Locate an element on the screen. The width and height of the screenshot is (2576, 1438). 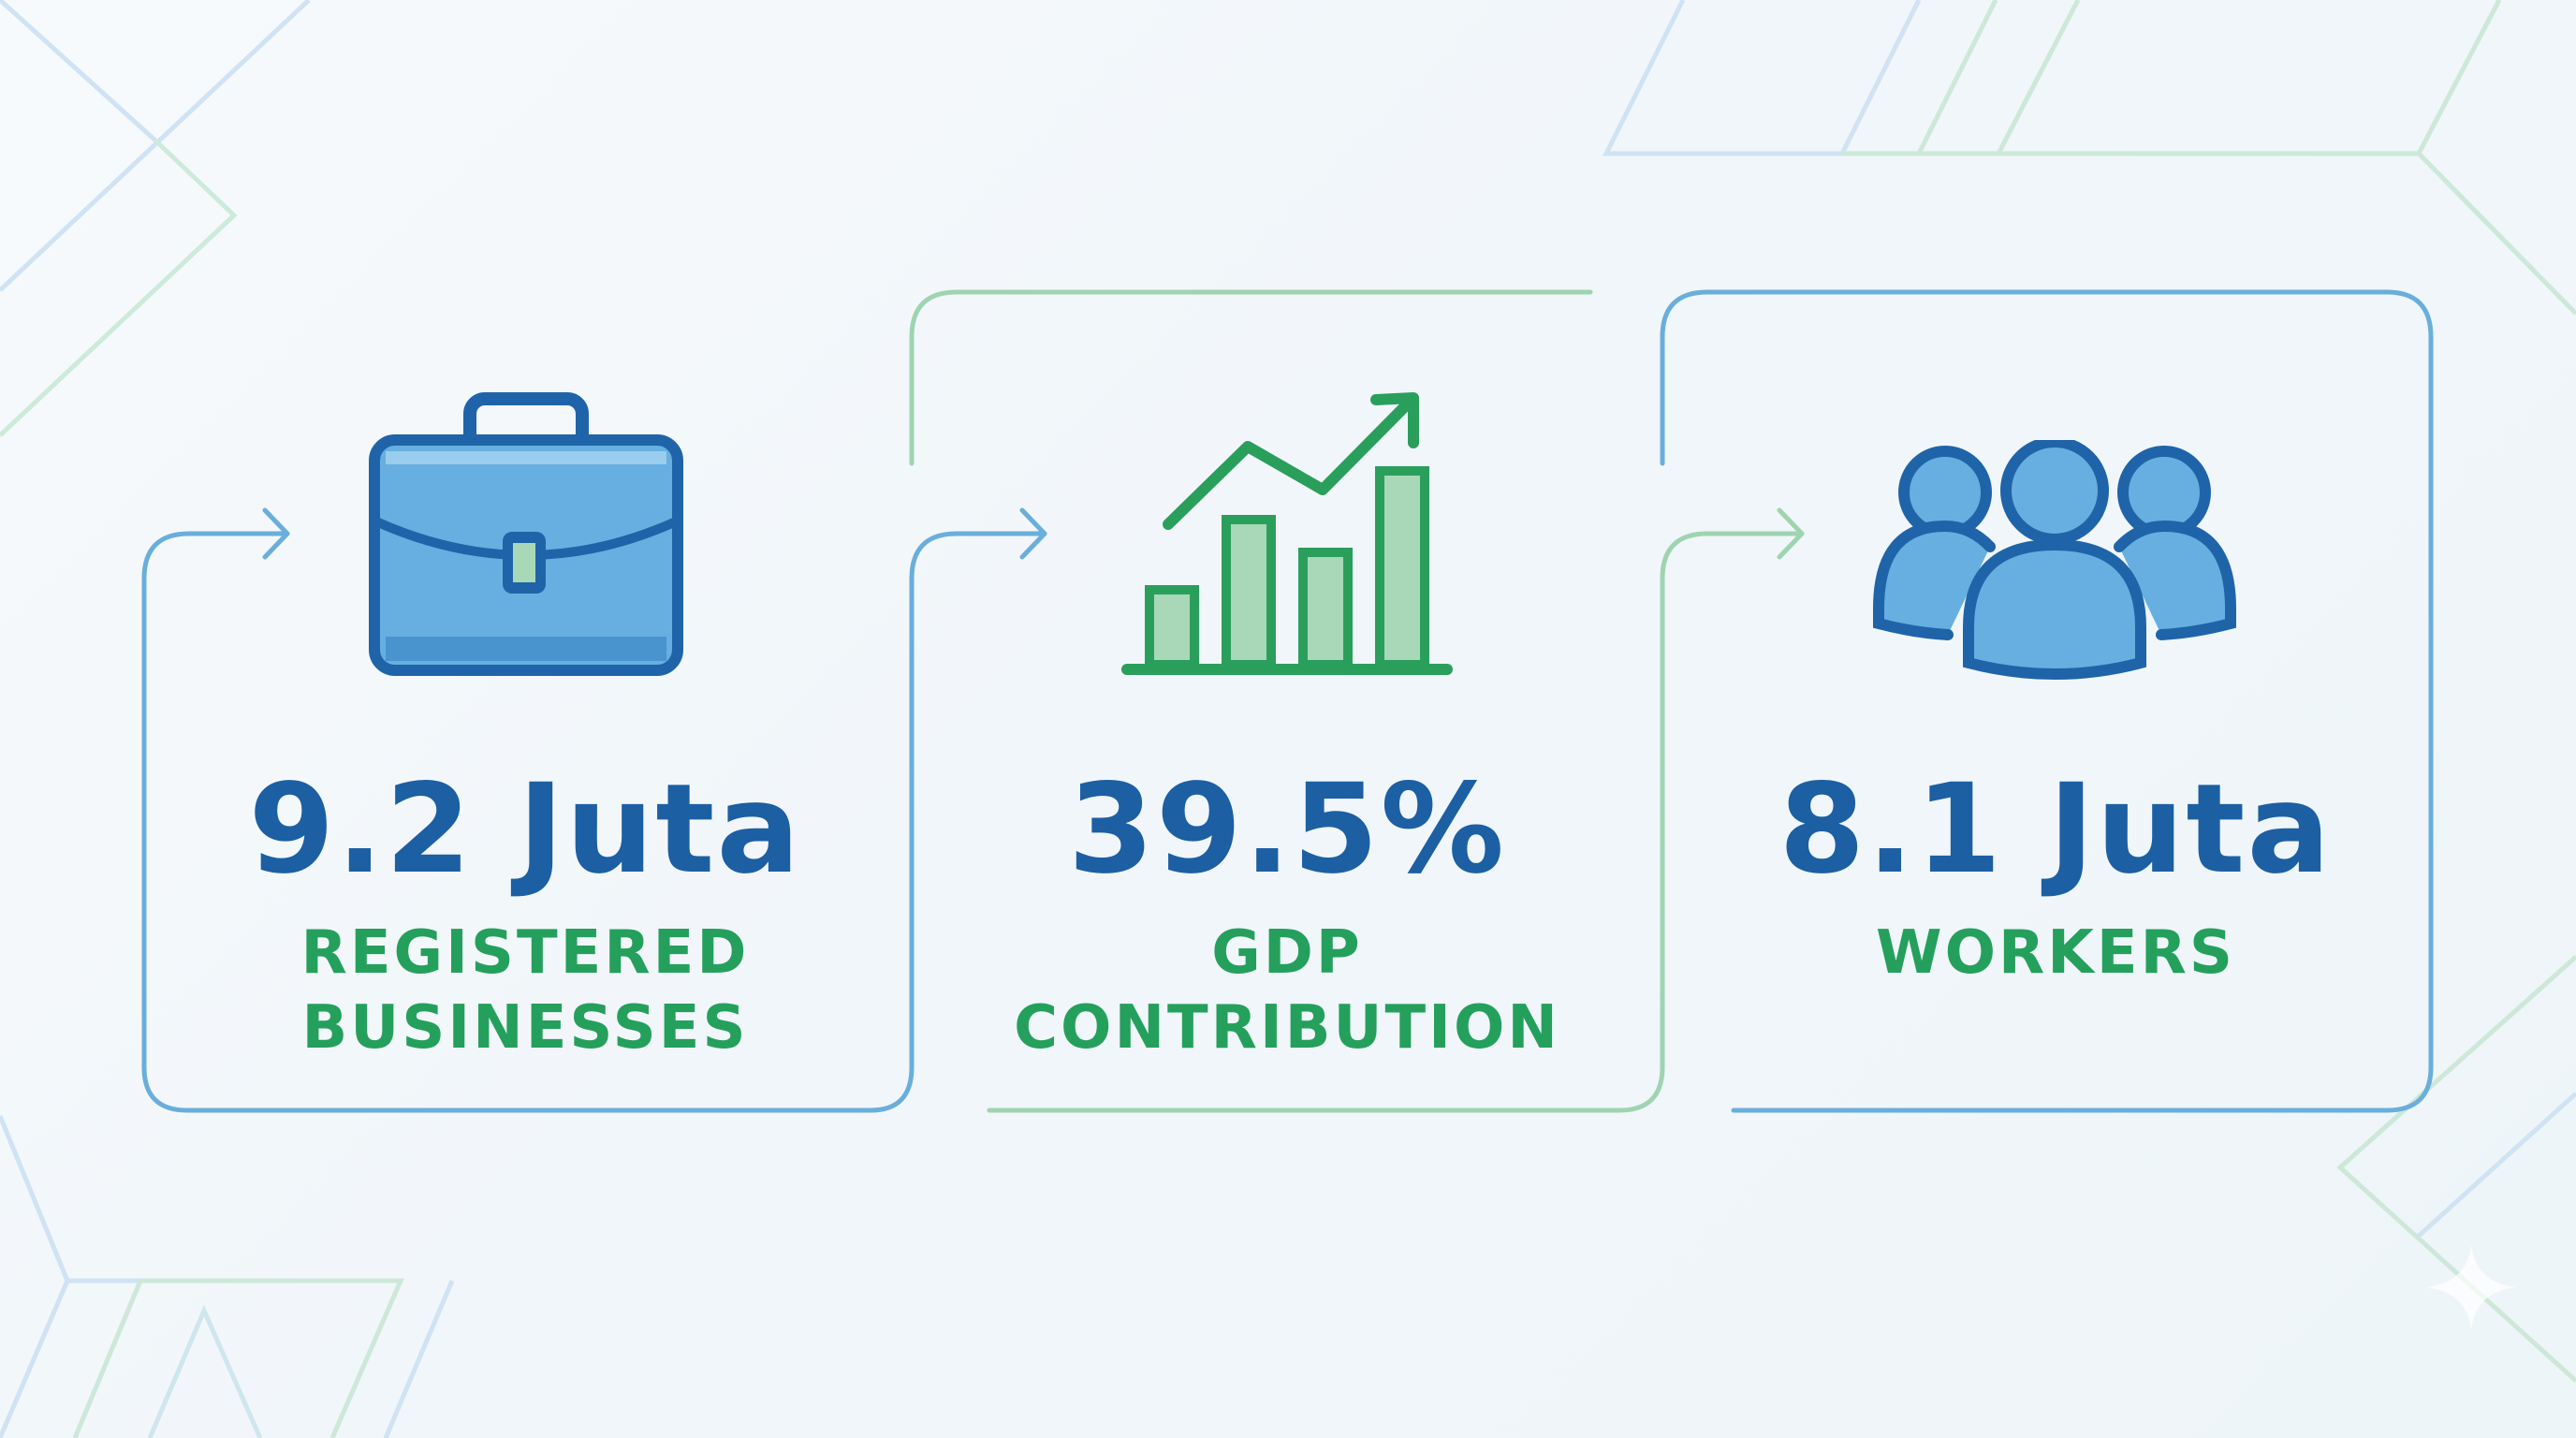
stat-gdp-contribution: 39.5% GDP CONTRIBUTION is located at coordinates (1287, 916).